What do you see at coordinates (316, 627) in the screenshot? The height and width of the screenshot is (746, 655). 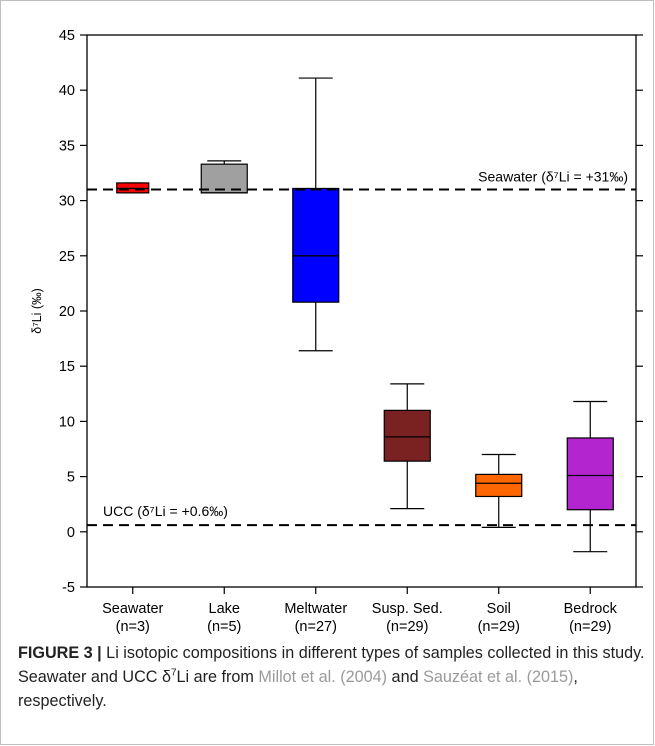 I see `x-tick-count-label: (n=27)` at bounding box center [316, 627].